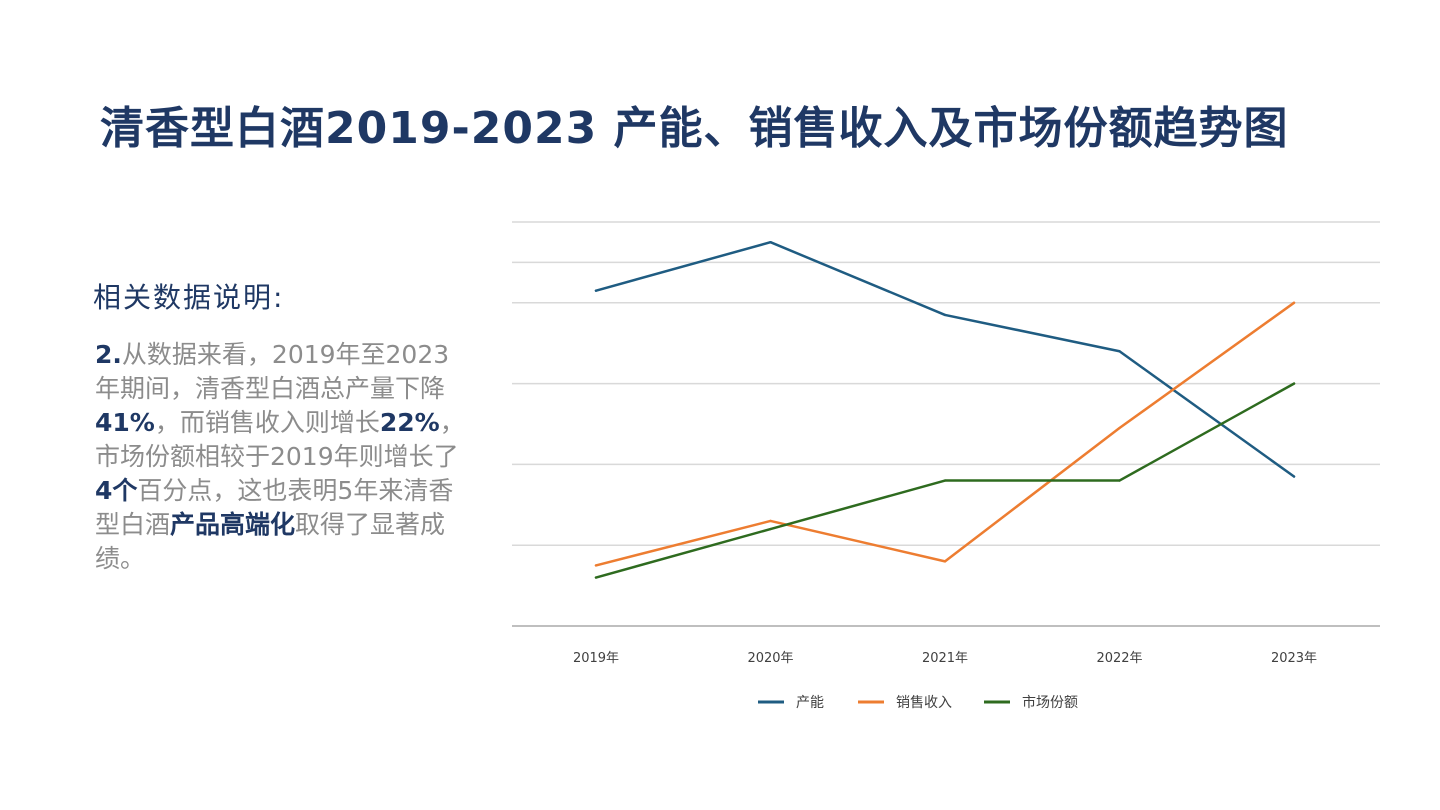 The width and height of the screenshot is (1440, 810). What do you see at coordinates (189, 297) in the screenshot?
I see `notes-heading: 相关数据说明:` at bounding box center [189, 297].